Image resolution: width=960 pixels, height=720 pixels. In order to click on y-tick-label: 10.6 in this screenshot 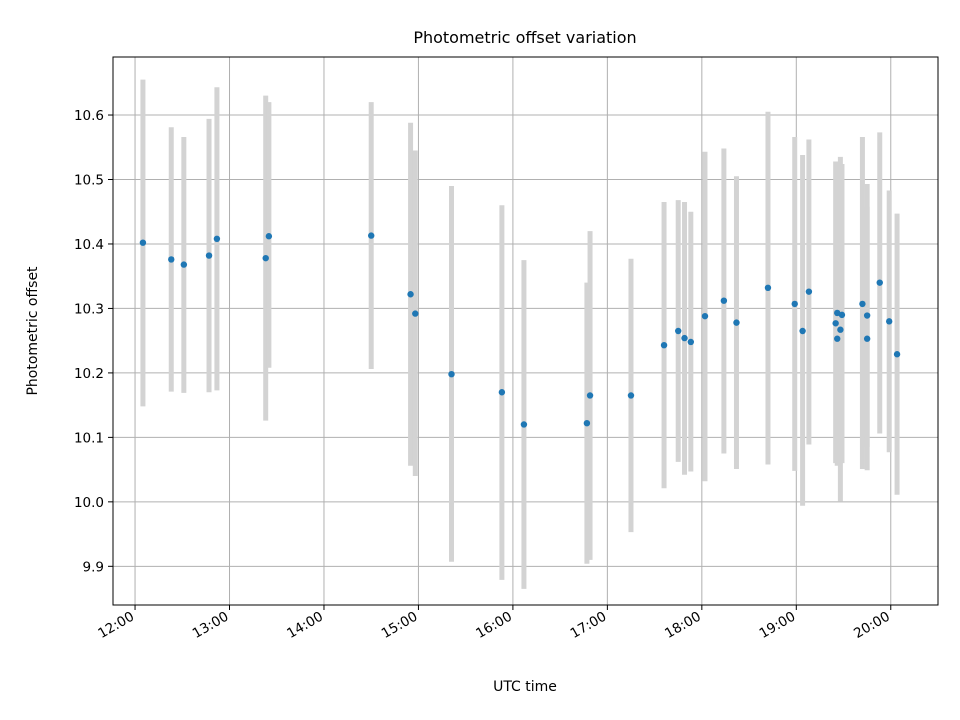, I will do `click(89, 116)`.